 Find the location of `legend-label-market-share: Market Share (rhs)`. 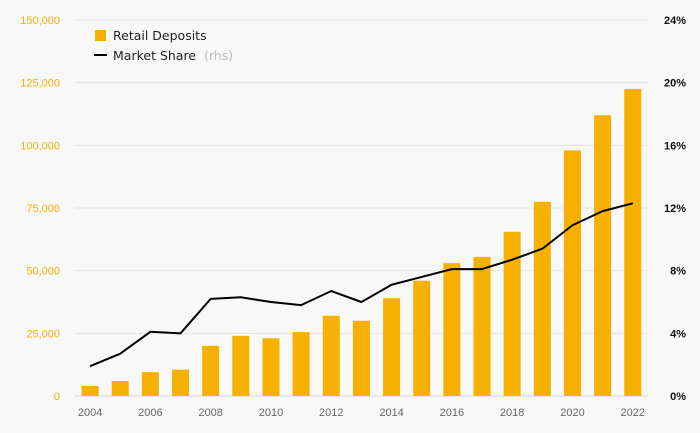

legend-label-market-share: Market Share (rhs) is located at coordinates (173, 55).